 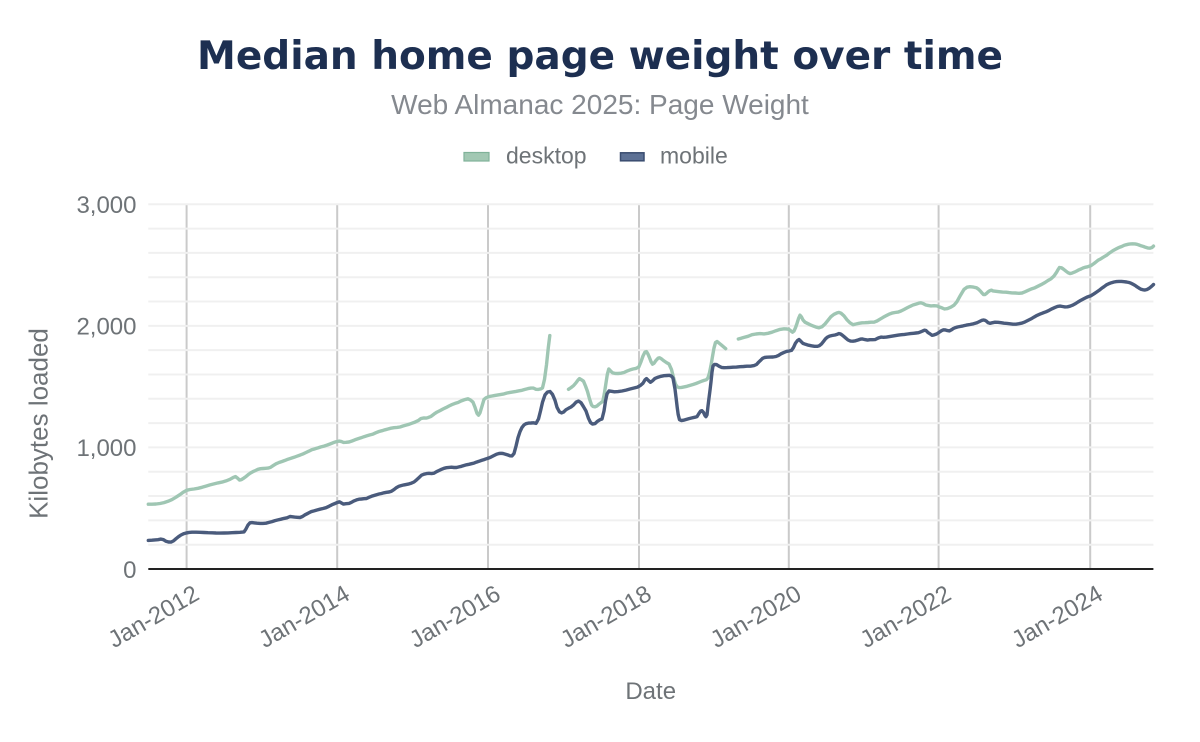 I want to click on svg-text: mobile, so click(x=694, y=156).